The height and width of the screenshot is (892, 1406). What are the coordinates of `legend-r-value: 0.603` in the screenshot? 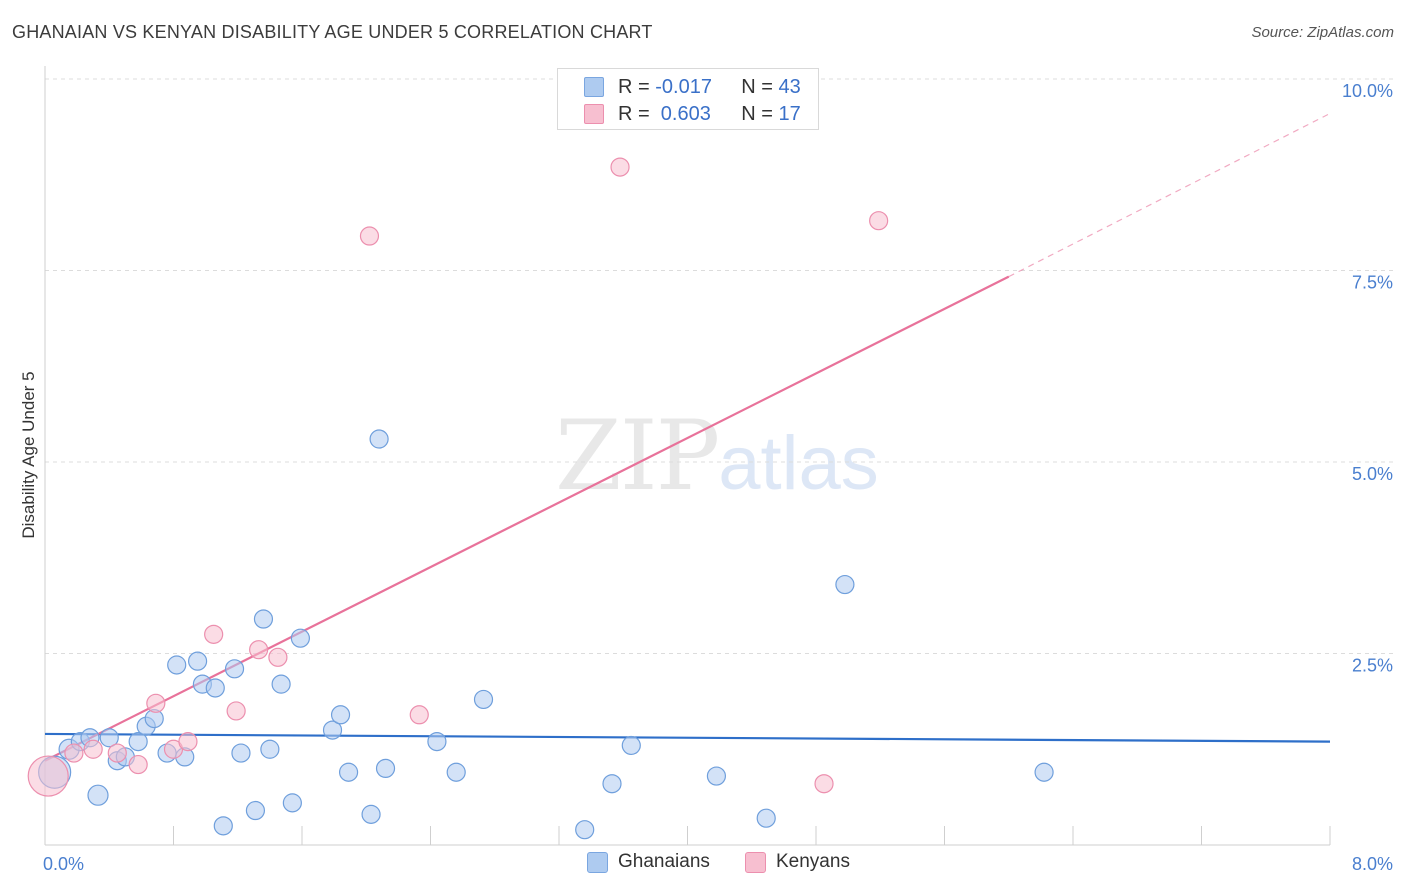 It's located at (683, 113).